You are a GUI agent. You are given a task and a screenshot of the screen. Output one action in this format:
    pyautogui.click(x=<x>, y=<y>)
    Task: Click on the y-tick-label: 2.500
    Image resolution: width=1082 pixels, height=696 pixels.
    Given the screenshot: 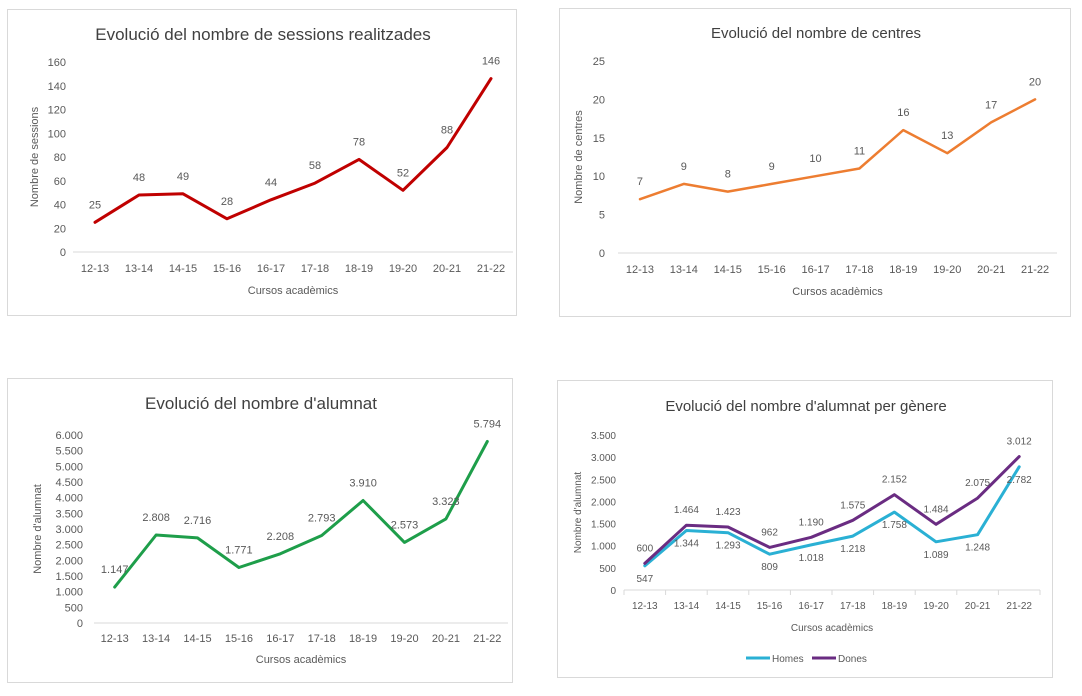 What is the action you would take?
    pyautogui.click(x=603, y=480)
    